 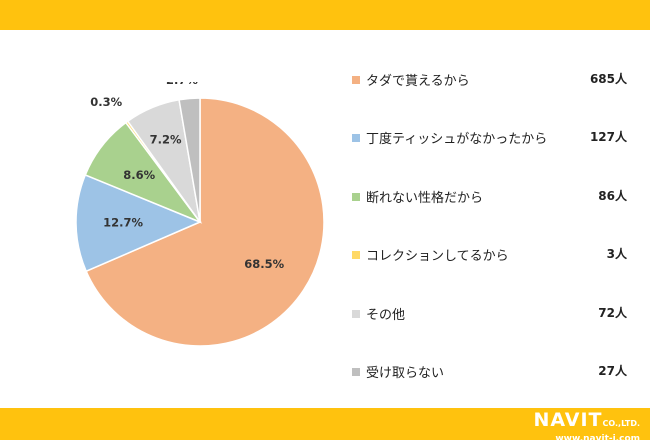 What do you see at coordinates (418, 81) in the screenshot?
I see `legend-label: タダで貰えるから` at bounding box center [418, 81].